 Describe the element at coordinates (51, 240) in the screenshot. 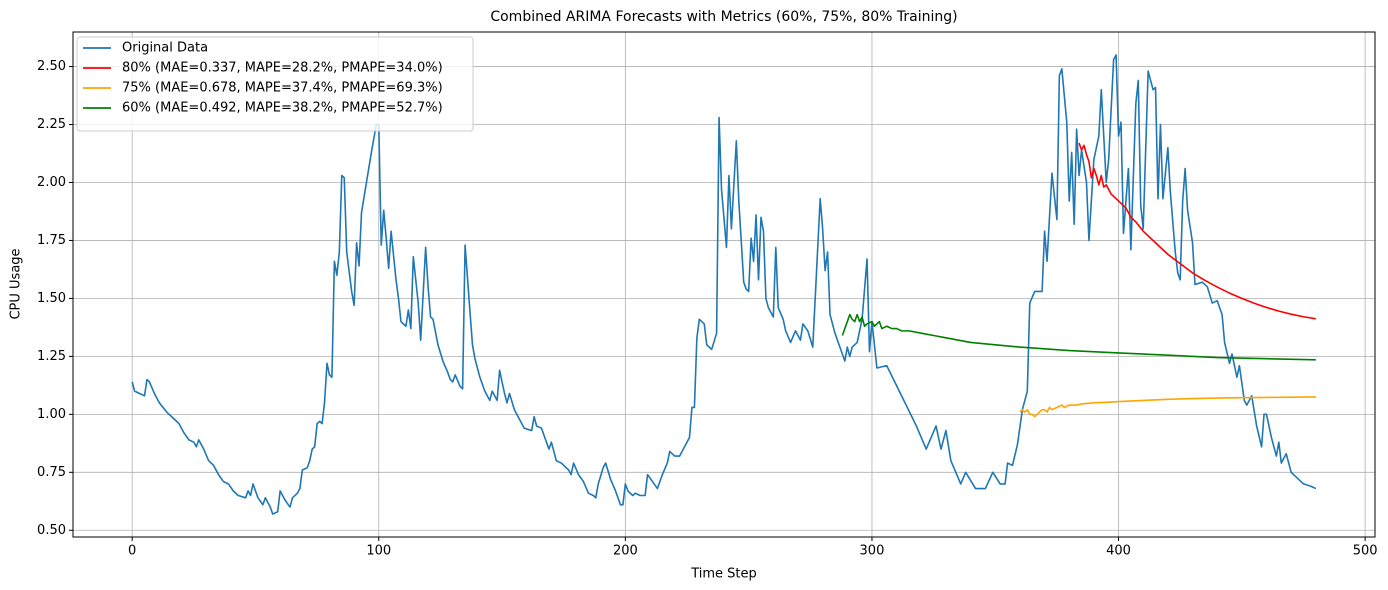

I see `y-tick-label: 1.75` at that location.